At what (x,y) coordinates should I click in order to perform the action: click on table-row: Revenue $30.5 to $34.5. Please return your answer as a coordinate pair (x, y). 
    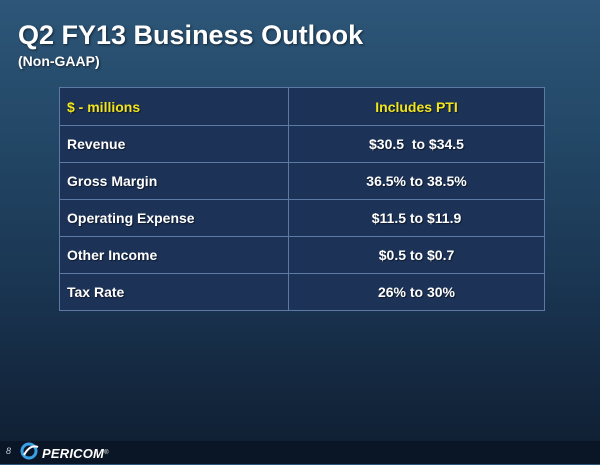
    Looking at the image, I should click on (302, 144).